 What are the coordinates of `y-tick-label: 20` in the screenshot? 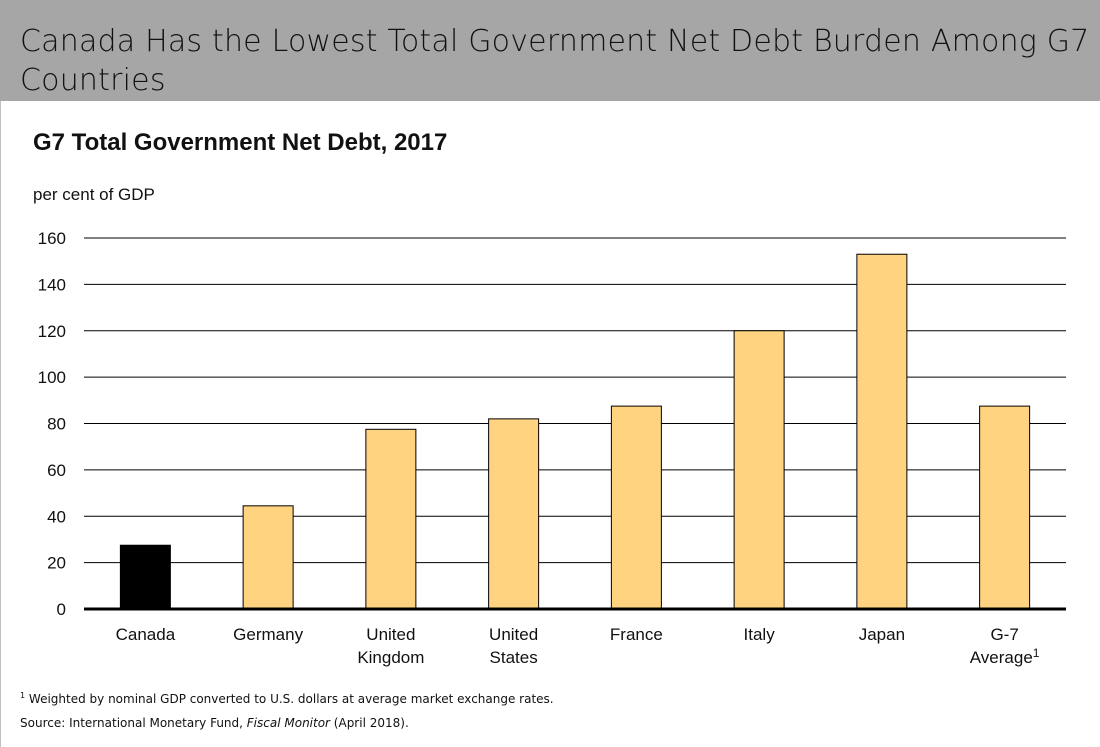 It's located at (56, 563).